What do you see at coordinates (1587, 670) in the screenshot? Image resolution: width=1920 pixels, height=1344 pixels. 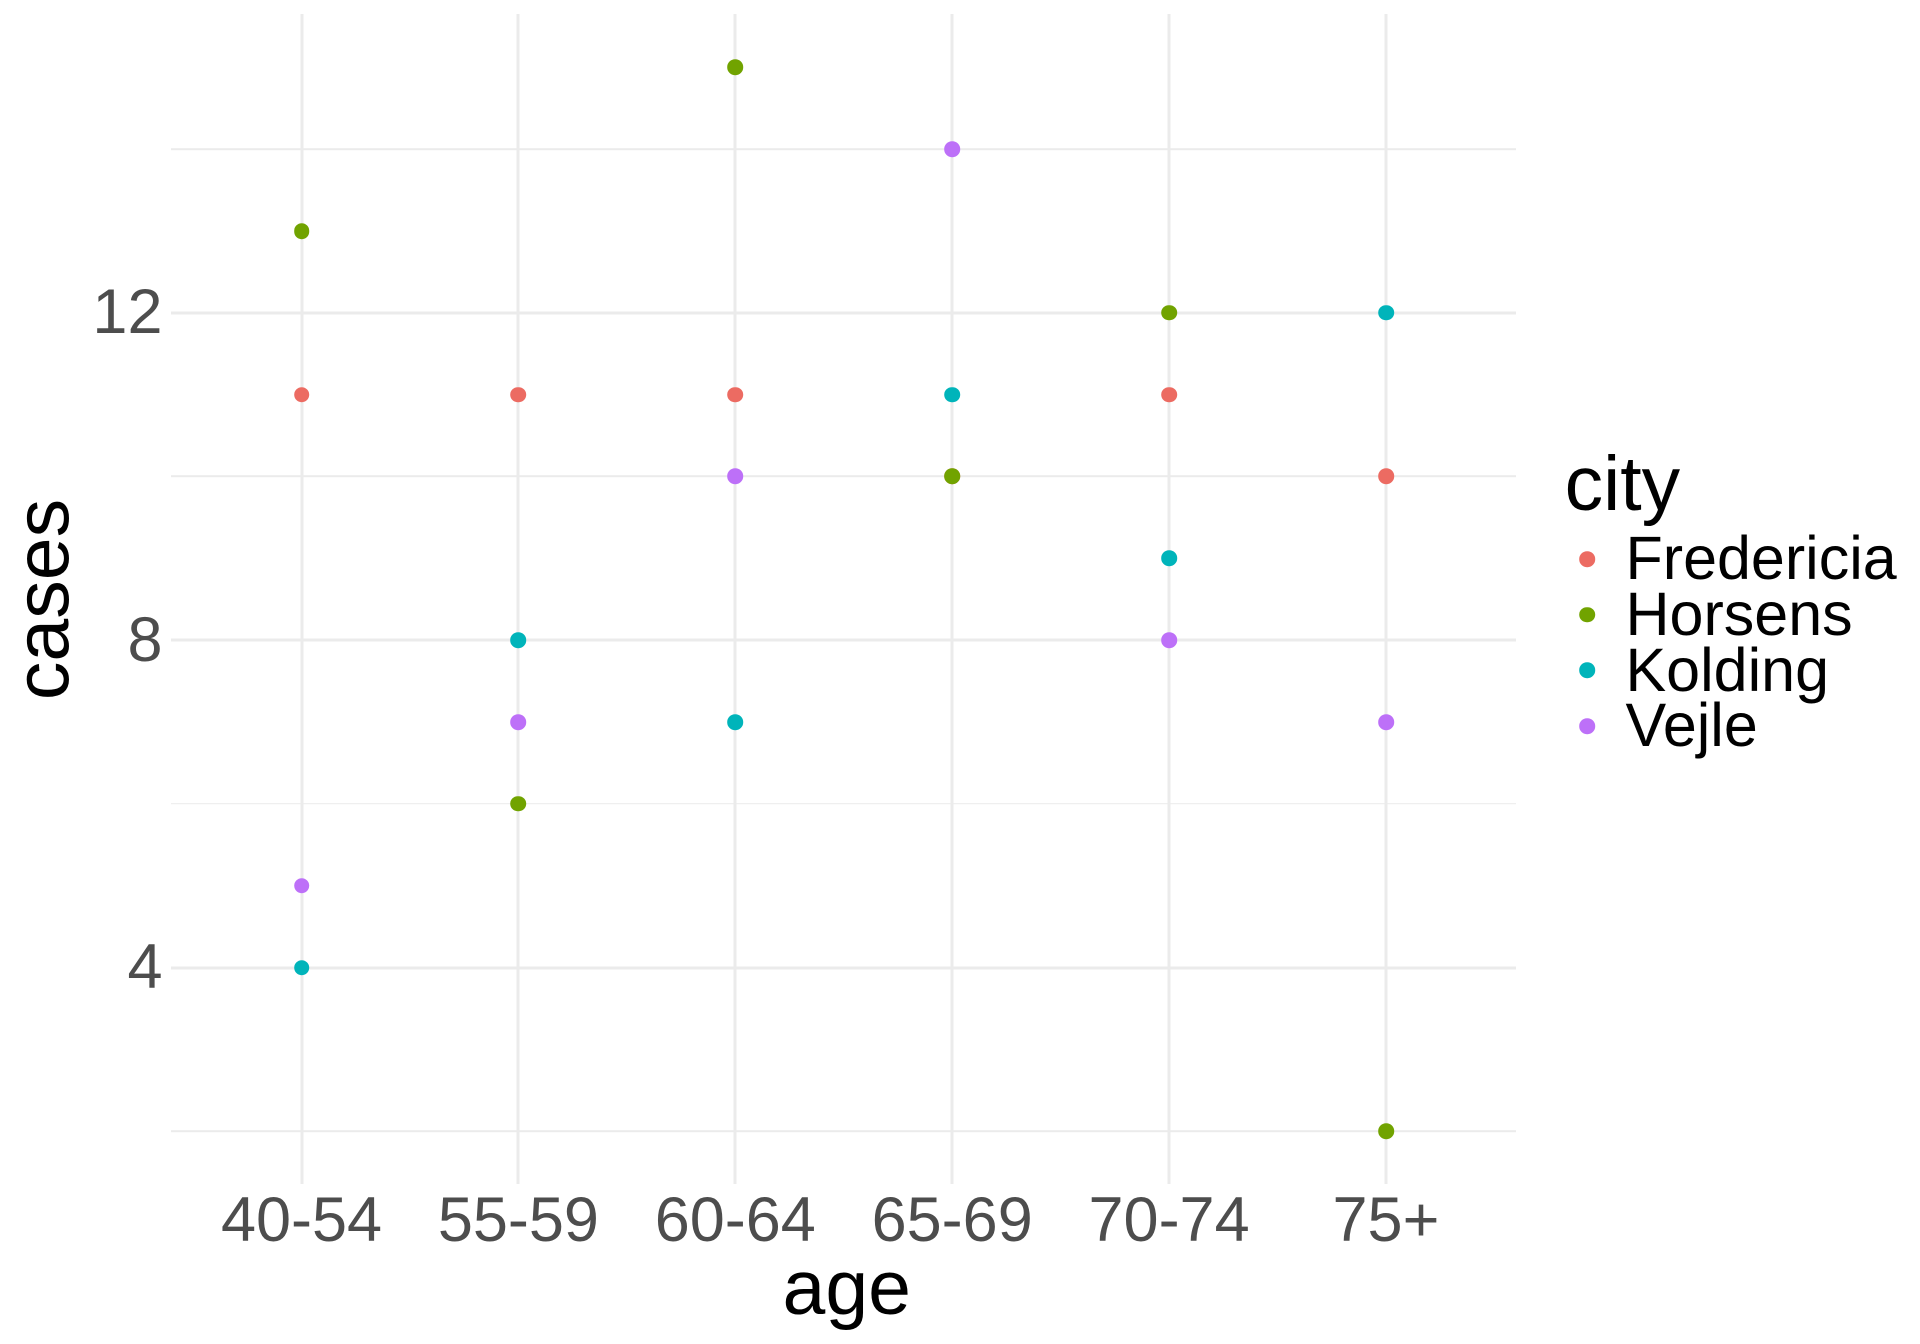 I see `legend-key-kolding` at bounding box center [1587, 670].